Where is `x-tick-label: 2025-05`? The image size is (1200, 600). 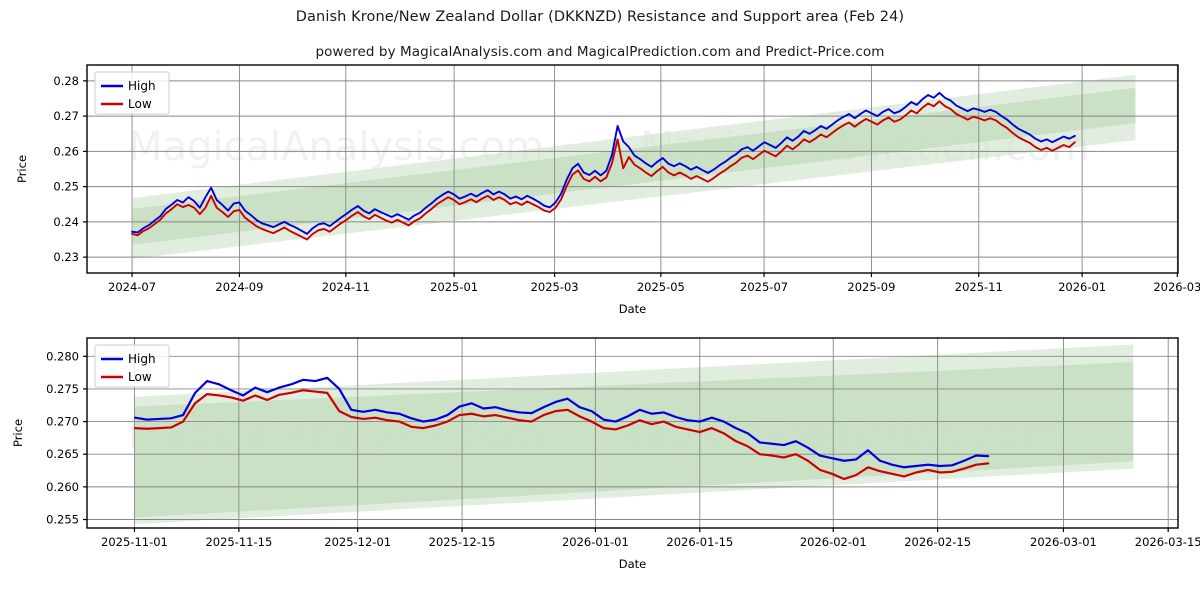
x-tick-label: 2025-05 is located at coordinates (661, 287).